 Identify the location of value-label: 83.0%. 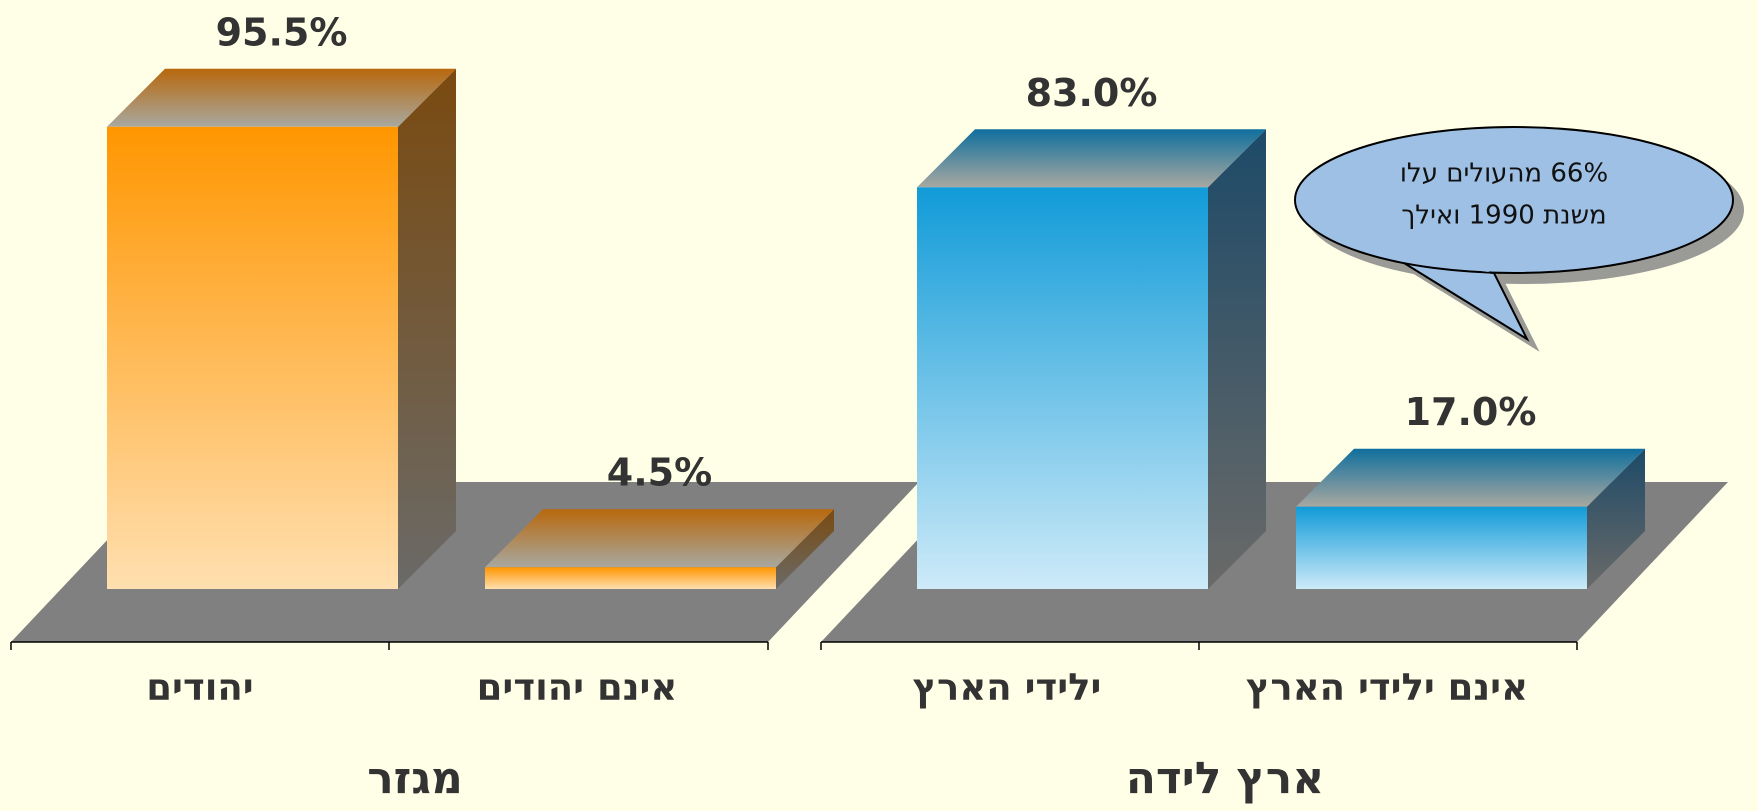
(1092, 93).